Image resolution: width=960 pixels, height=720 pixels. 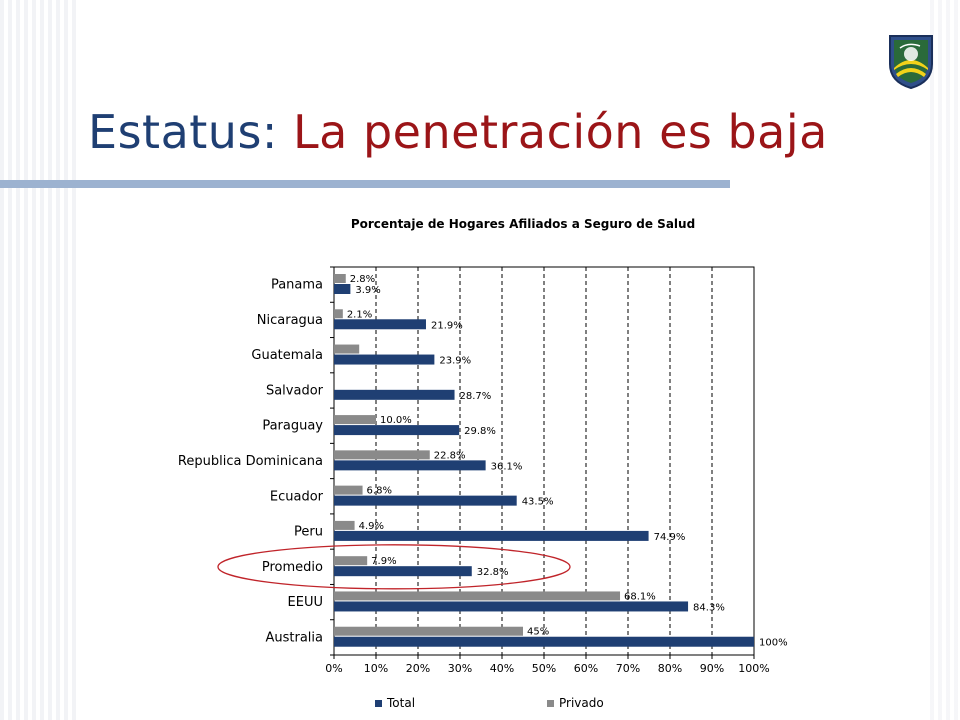 What do you see at coordinates (250, 461) in the screenshot?
I see `category-label: Republica Dominicana` at bounding box center [250, 461].